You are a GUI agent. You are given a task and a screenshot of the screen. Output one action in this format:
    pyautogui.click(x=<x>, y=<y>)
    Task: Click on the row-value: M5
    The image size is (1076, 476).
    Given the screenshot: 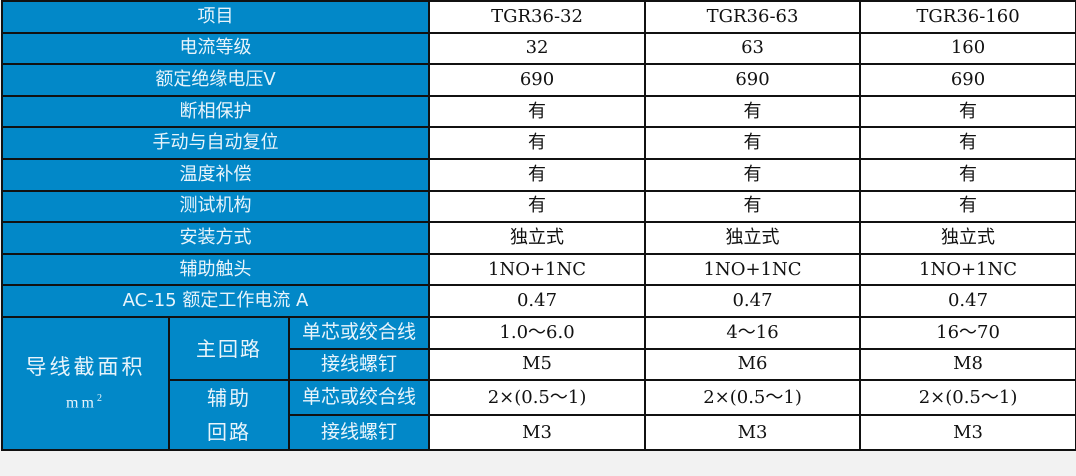 What is the action you would take?
    pyautogui.click(x=537, y=364)
    